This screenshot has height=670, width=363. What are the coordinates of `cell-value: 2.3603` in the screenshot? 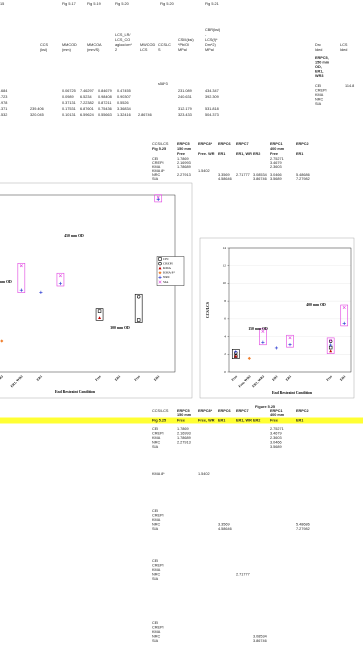 It's located at (276, 167).